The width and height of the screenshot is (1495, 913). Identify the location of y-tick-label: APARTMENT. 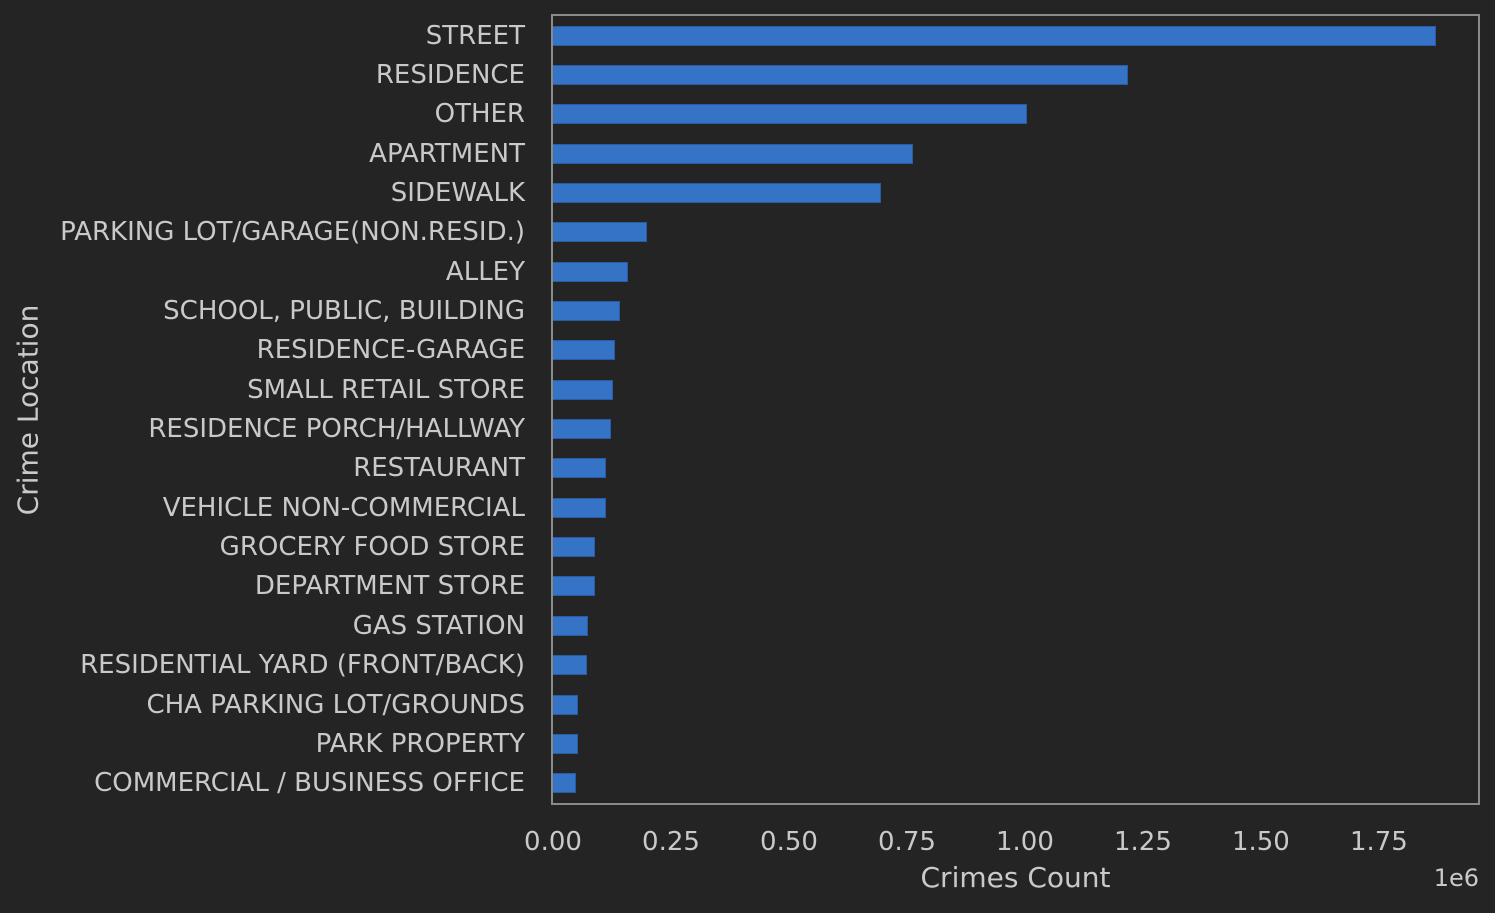
(447, 153).